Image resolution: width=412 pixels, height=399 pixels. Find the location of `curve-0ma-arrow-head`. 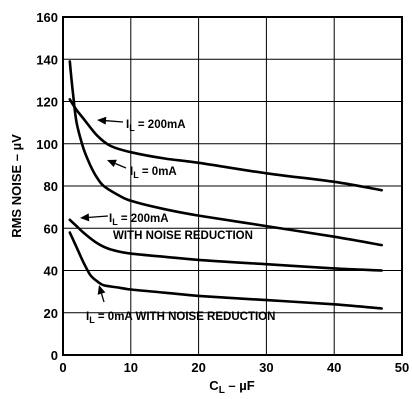

curve-0ma-arrow-head is located at coordinates (112, 163).